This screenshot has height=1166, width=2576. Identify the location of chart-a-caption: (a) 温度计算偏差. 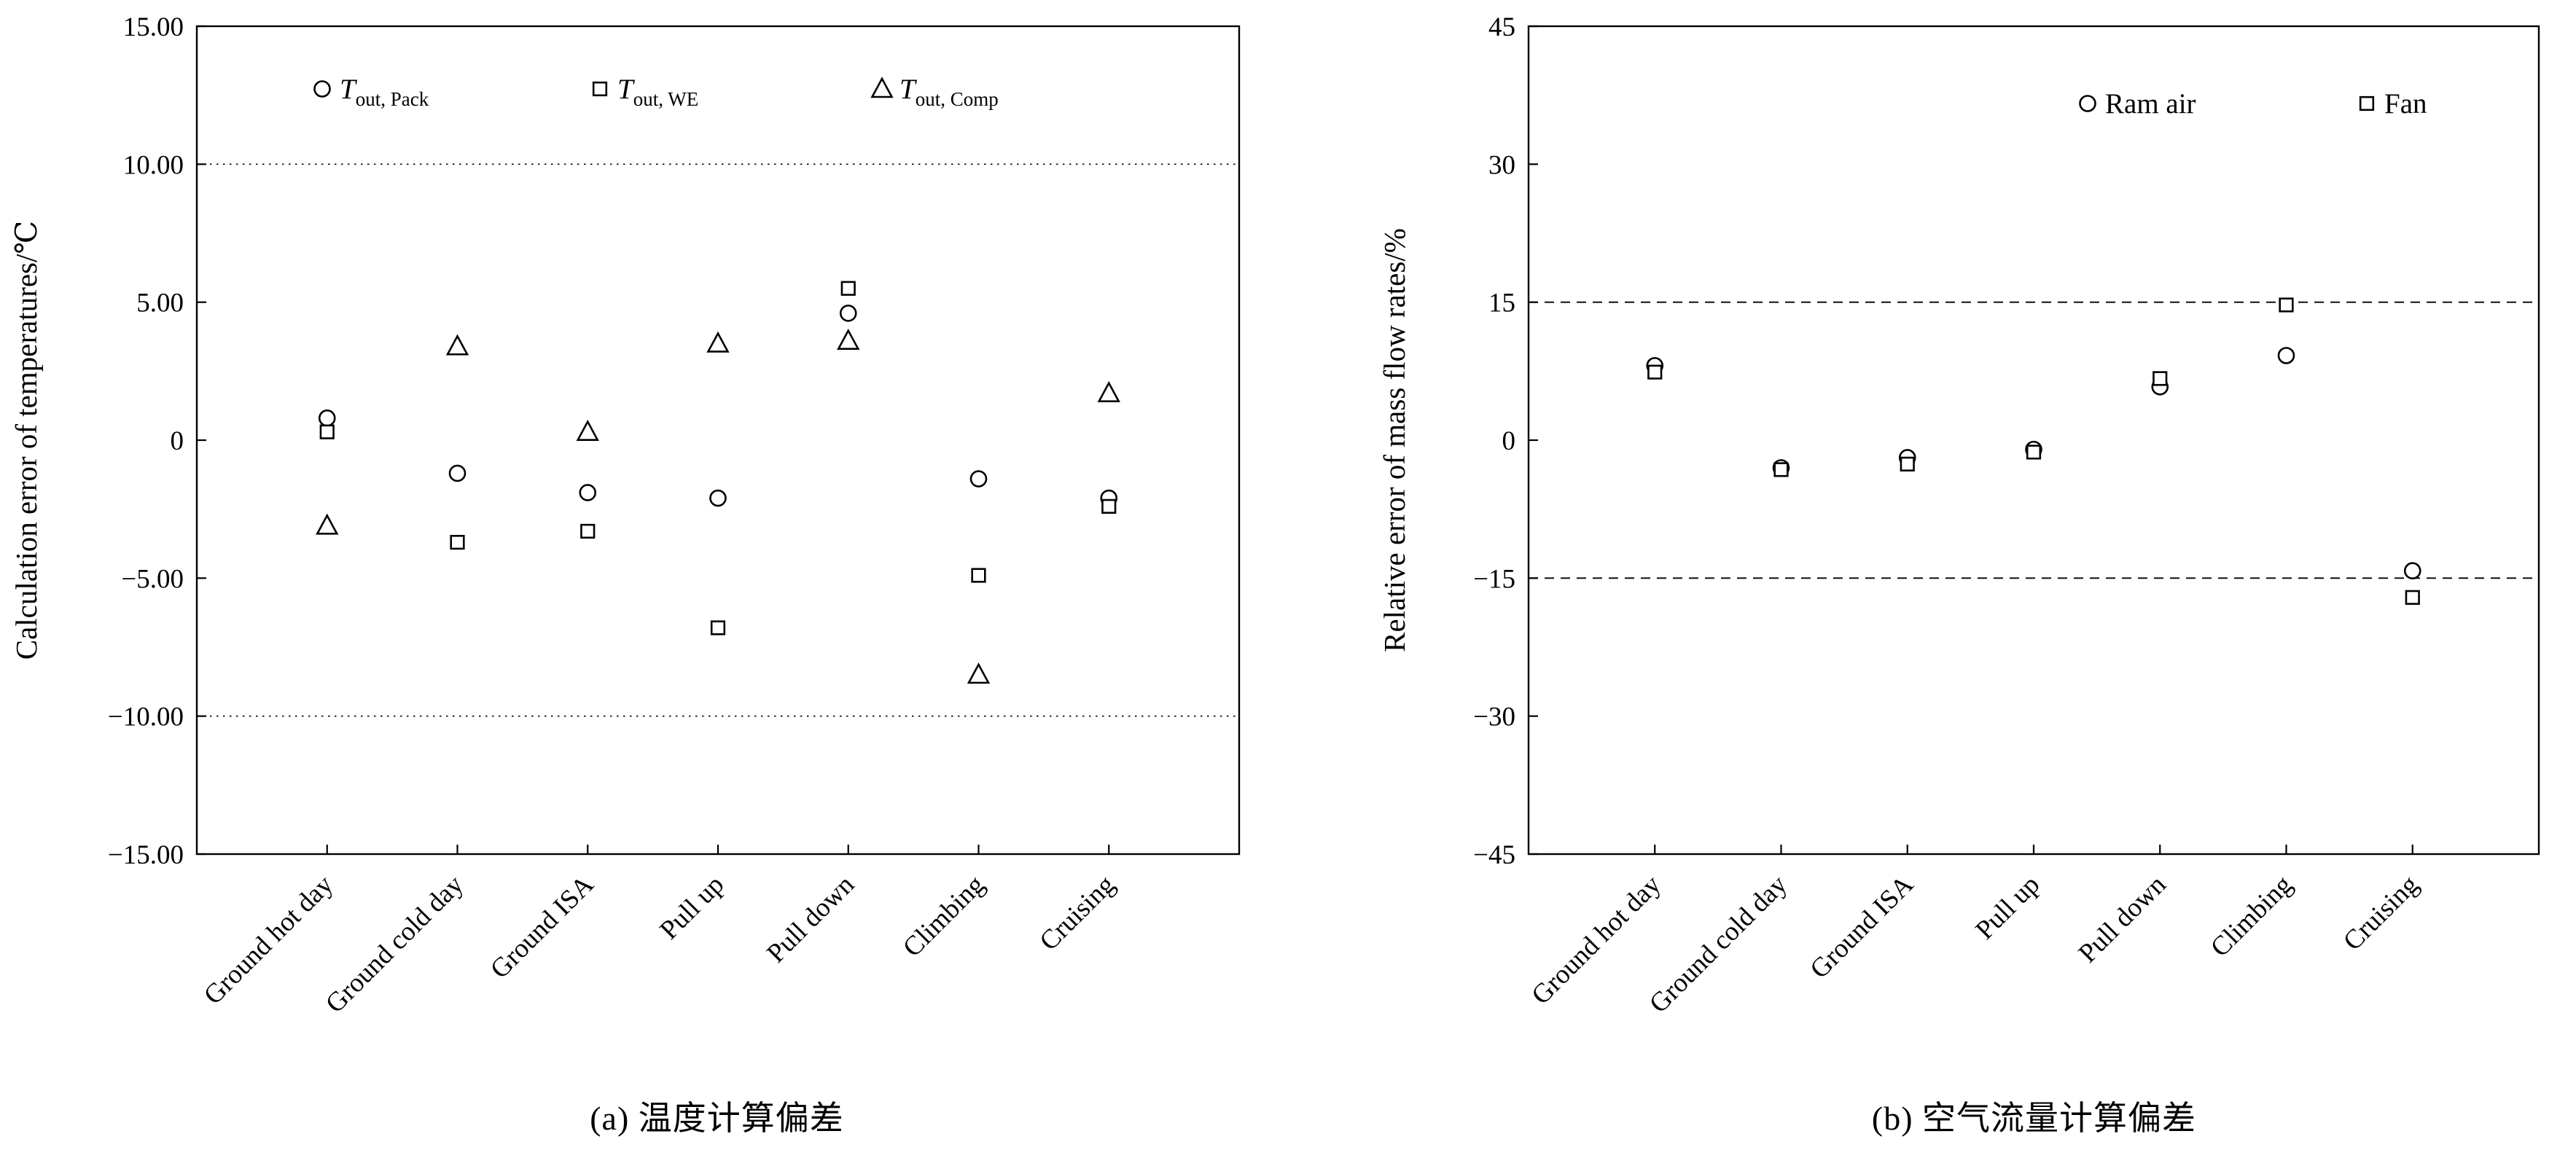
(717, 1118).